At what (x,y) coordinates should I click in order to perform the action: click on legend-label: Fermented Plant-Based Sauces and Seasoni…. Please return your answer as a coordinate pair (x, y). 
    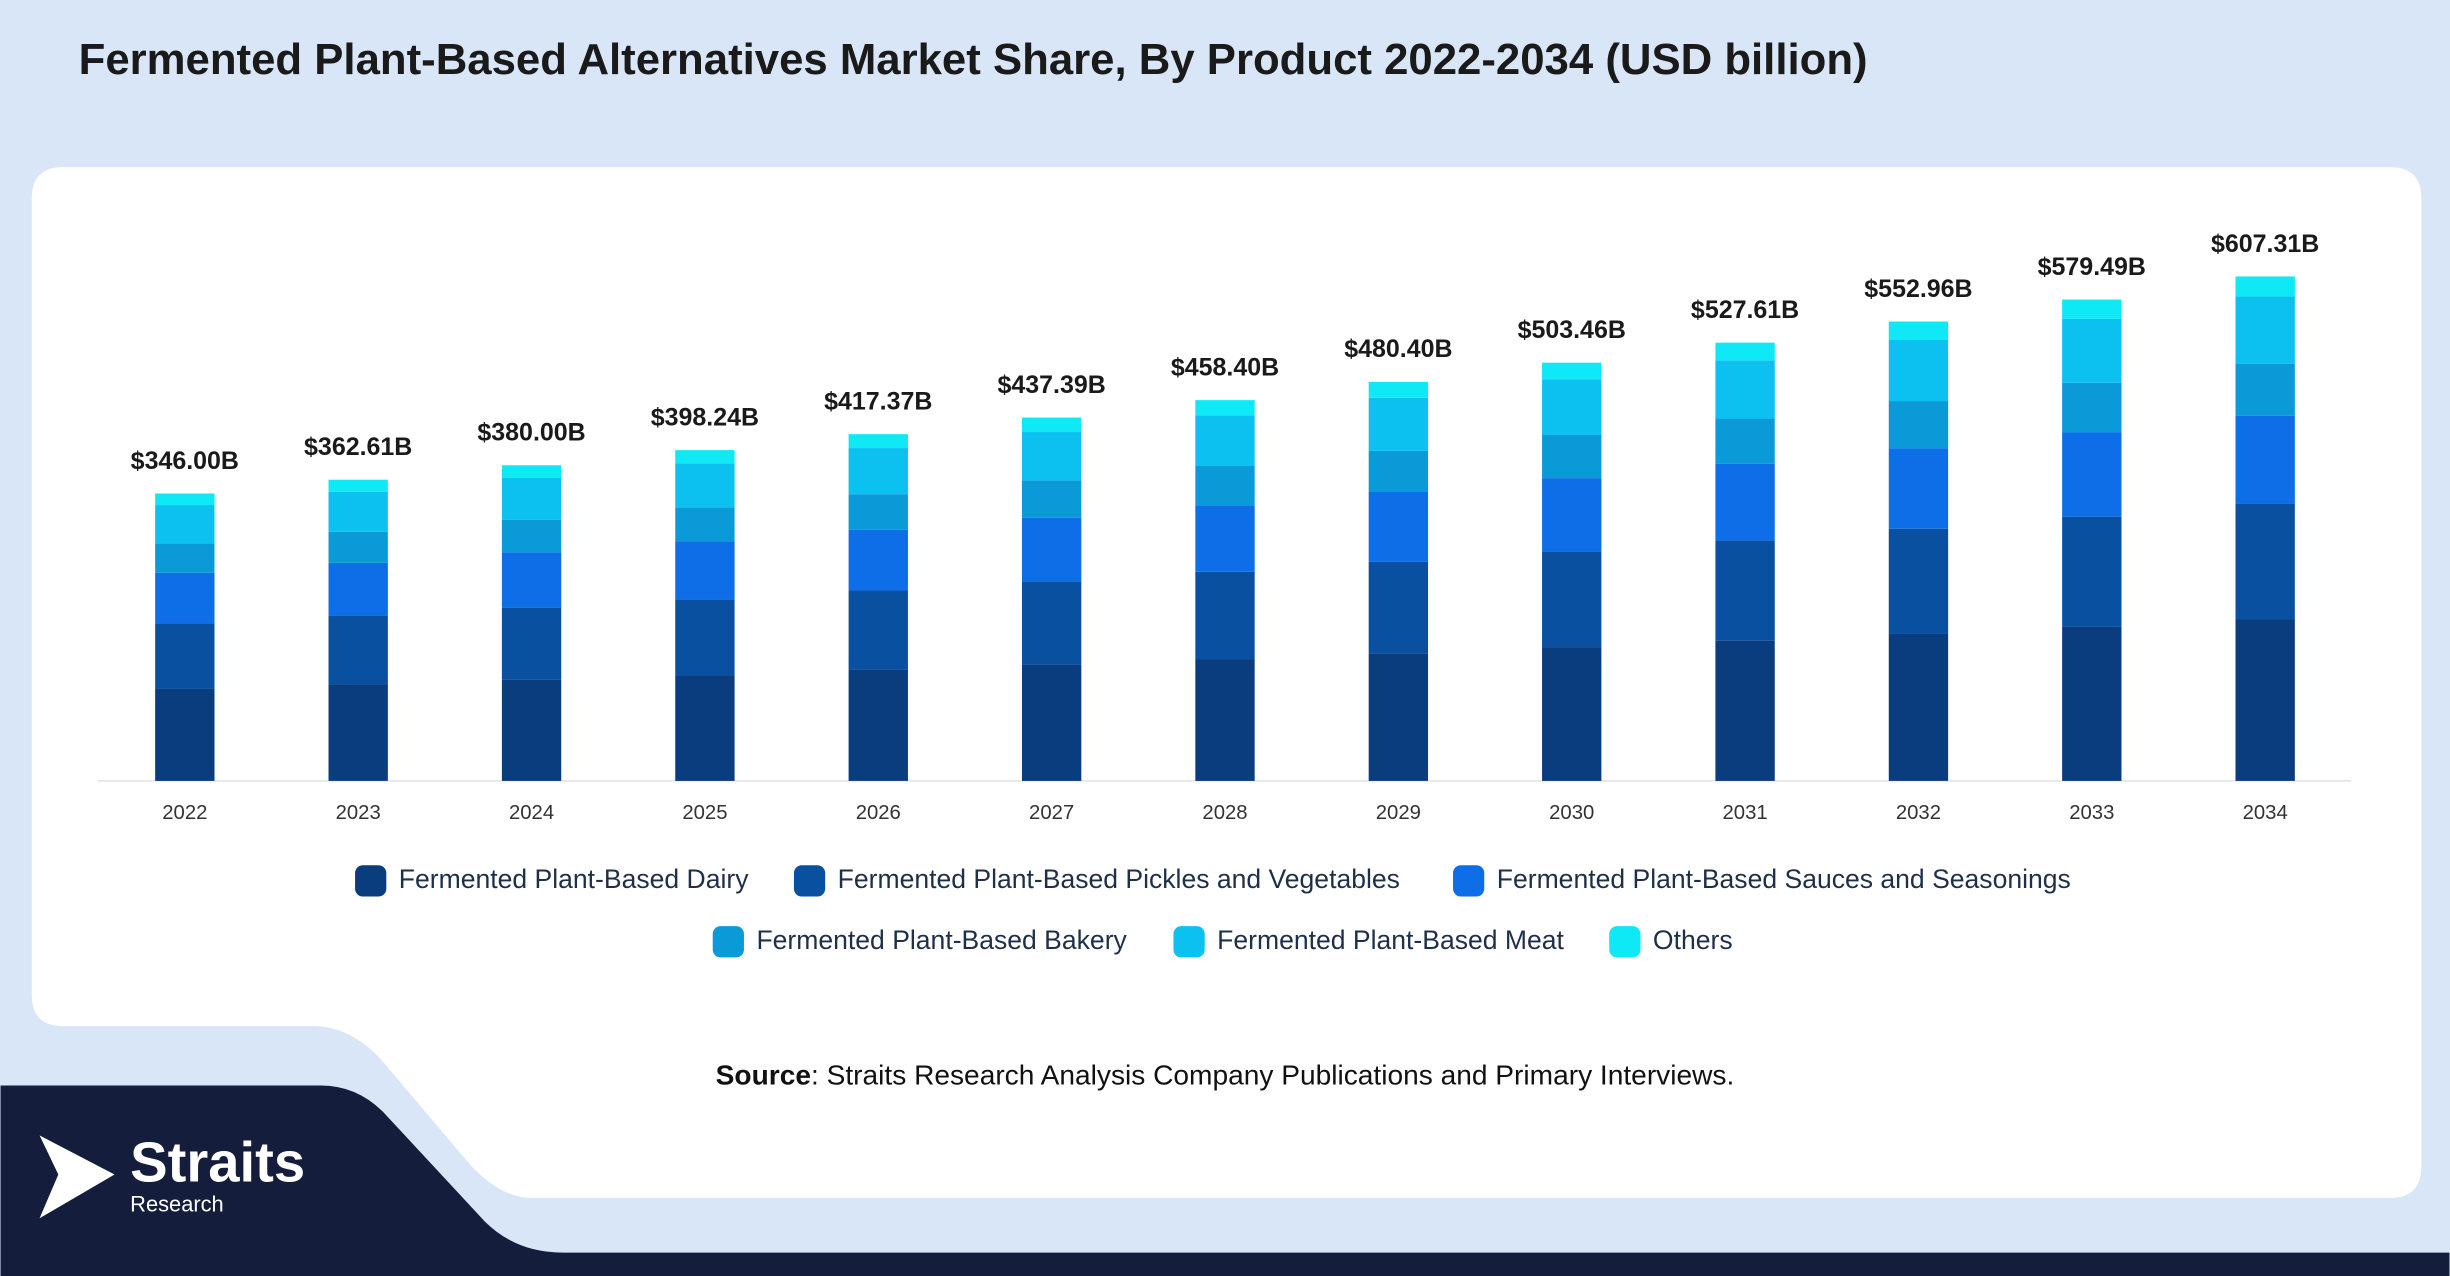
    Looking at the image, I should click on (1784, 879).